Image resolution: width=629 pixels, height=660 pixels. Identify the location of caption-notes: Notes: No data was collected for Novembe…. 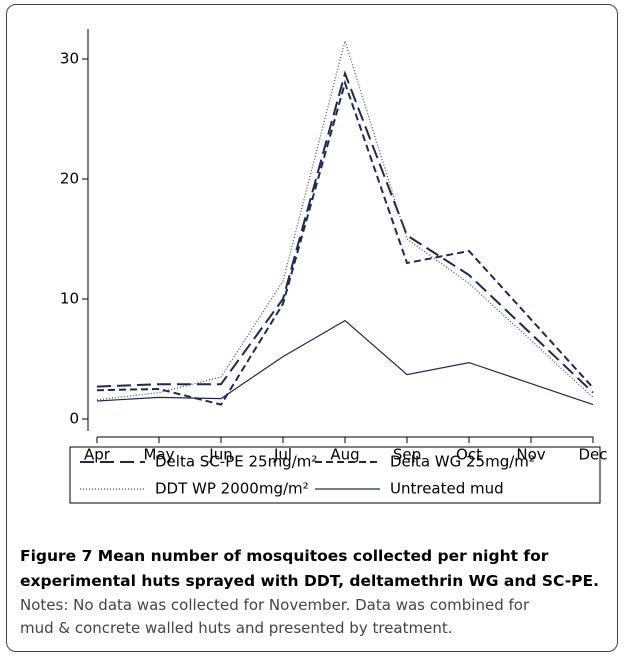
(275, 605).